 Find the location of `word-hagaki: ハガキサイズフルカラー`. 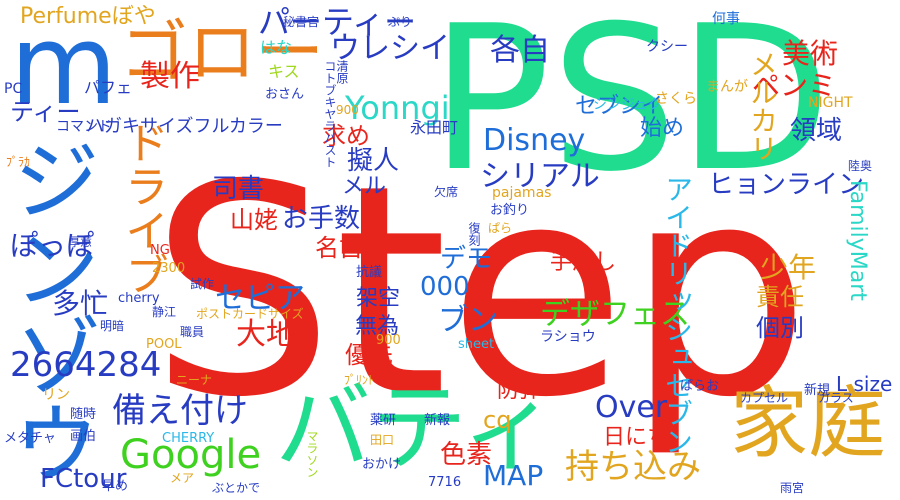

word-hagaki: ハガキサイズフルカラー is located at coordinates (184, 126).